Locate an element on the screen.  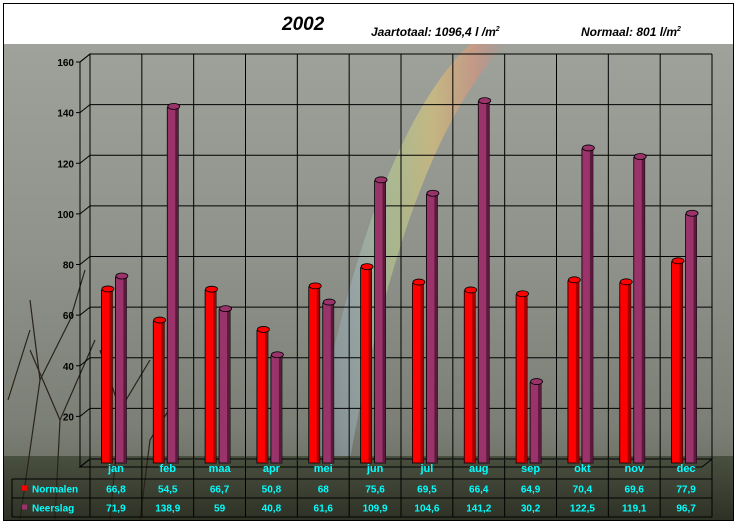
y-tick-label: 60 is located at coordinates (69, 316).